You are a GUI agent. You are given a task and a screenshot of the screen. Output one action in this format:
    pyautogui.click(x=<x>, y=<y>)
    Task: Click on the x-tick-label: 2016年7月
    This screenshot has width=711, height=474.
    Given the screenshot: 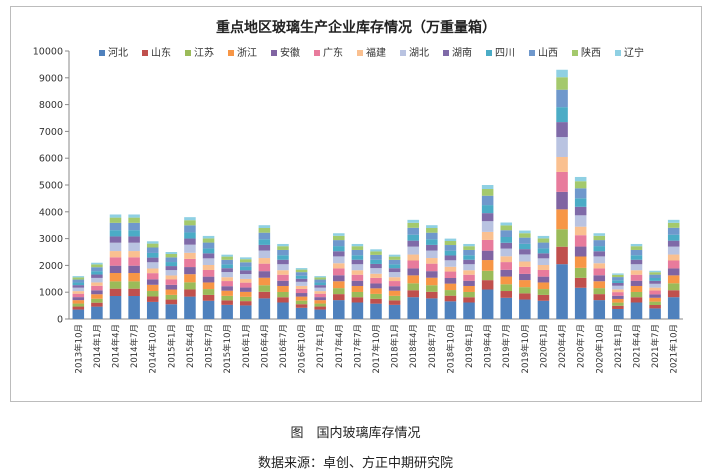 What is the action you would take?
    pyautogui.click(x=283, y=346)
    